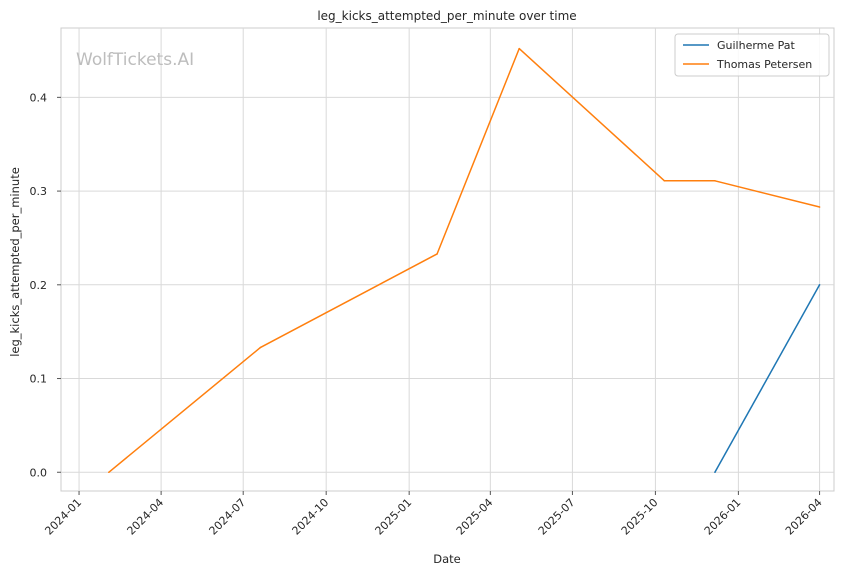  Describe the element at coordinates (764, 64) in the screenshot. I see `legend-label-thomas-petersen: Thomas Petersen` at that location.